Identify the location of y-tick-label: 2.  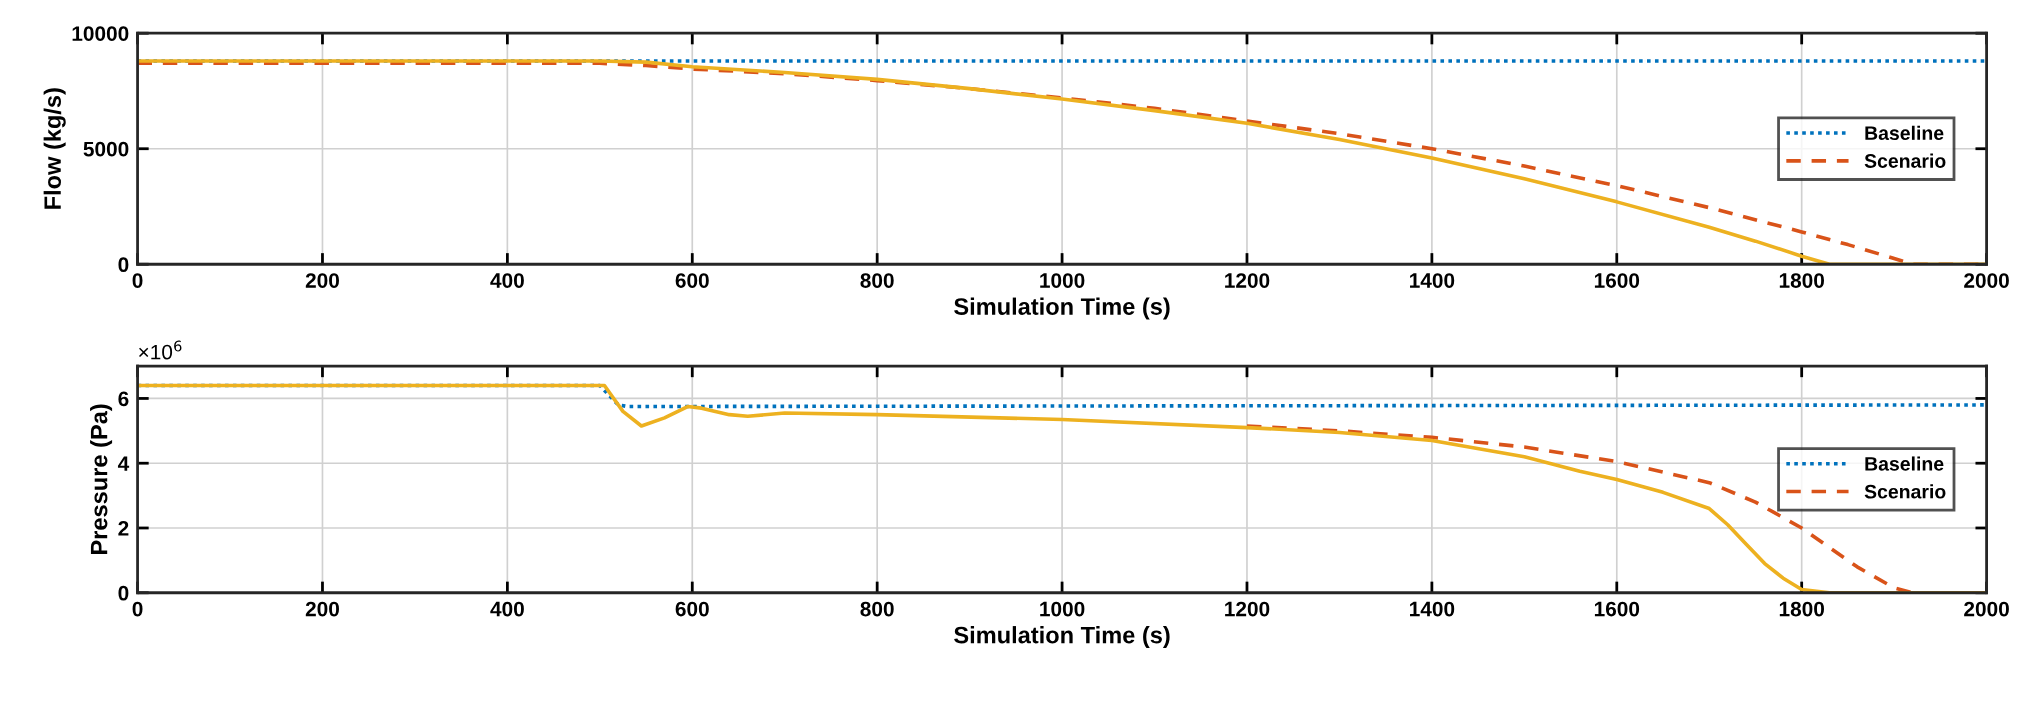
(123, 528).